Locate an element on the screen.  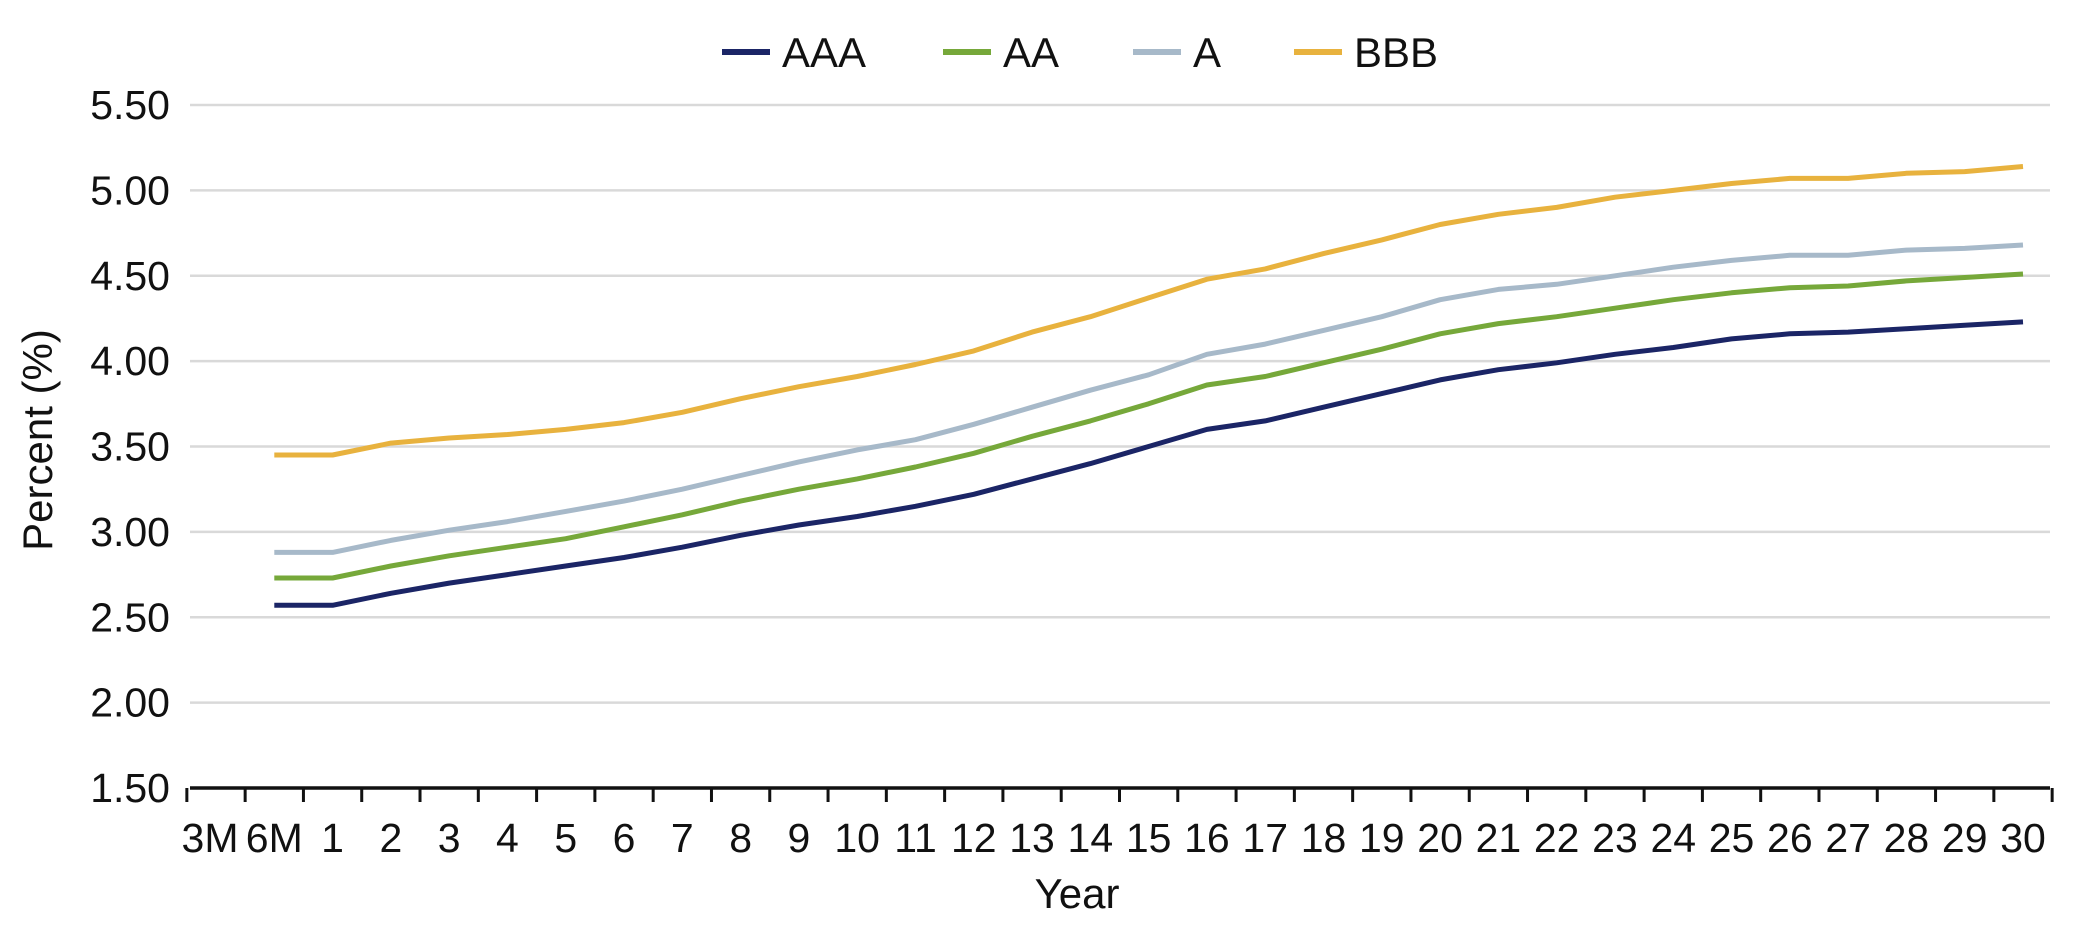
x-axis-title: Year is located at coordinates (1077, 893).